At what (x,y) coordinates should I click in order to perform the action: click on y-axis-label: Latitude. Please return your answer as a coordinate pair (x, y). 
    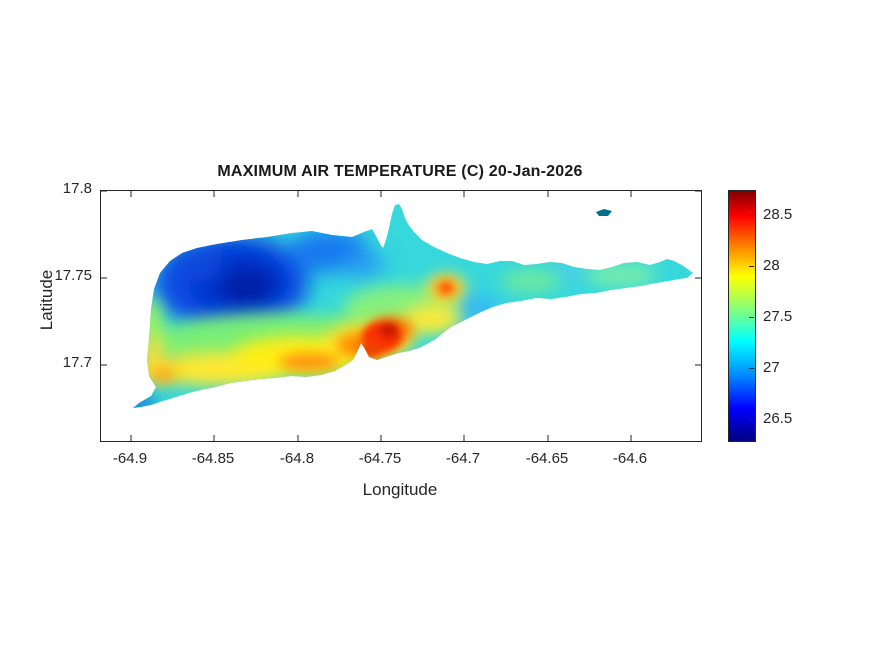
    Looking at the image, I should click on (46, 300).